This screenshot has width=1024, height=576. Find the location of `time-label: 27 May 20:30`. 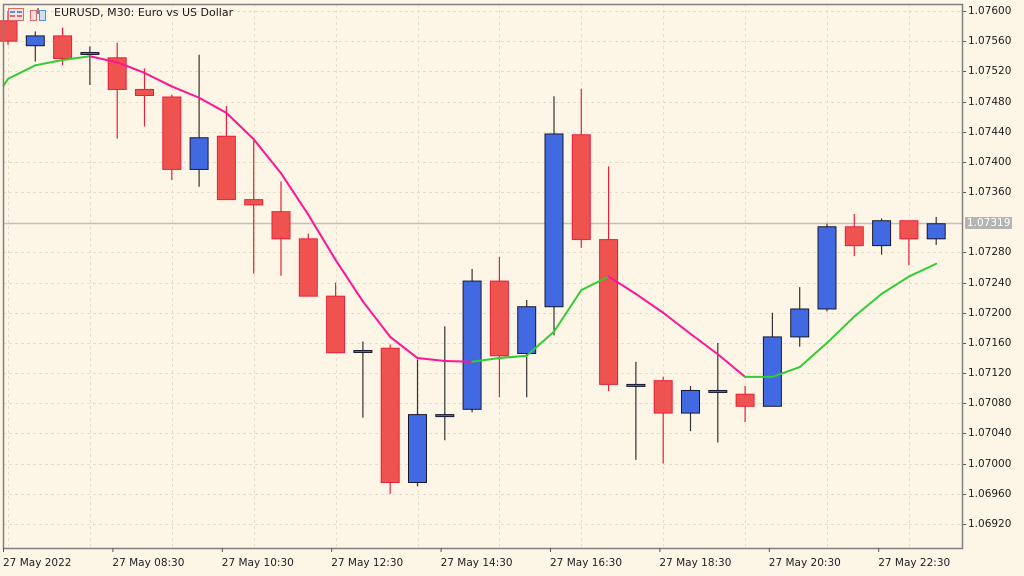

time-label: 27 May 20:30 is located at coordinates (804, 563).